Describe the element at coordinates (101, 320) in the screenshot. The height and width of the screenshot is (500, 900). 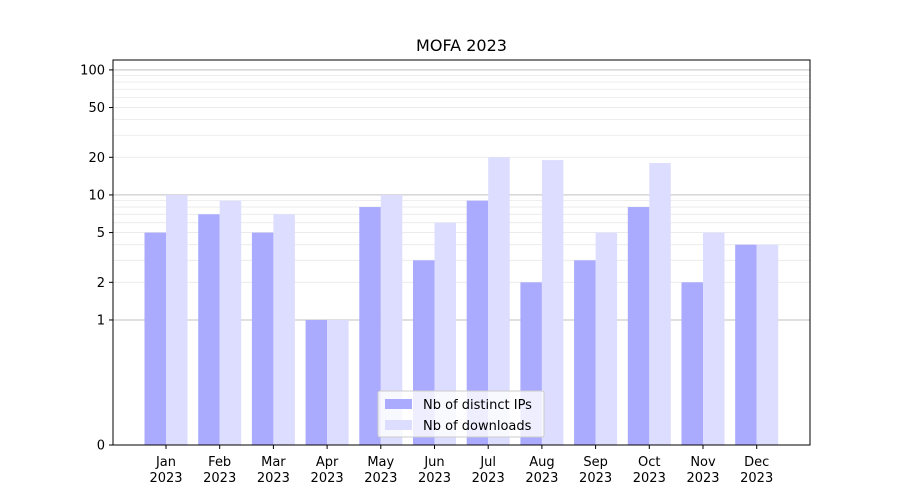
I see `y-tick-label: 1` at that location.